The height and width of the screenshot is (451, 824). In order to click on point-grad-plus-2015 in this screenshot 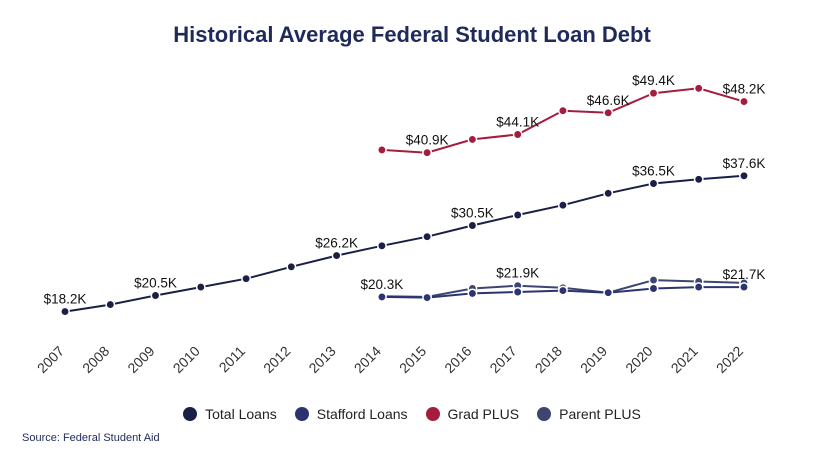, I will do `click(427, 152)`.